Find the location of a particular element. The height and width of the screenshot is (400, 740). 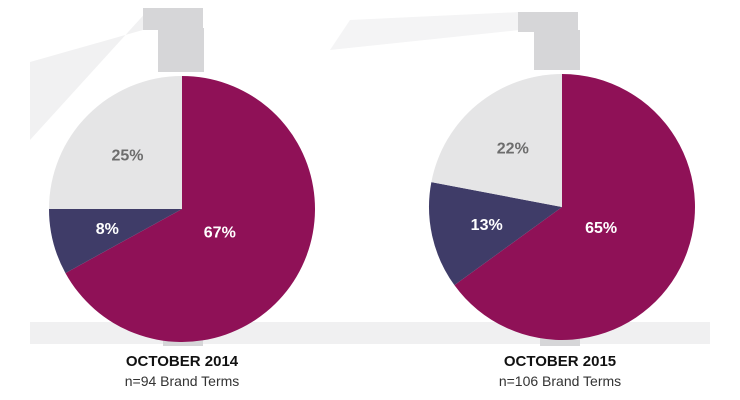

caption-sub-2014: n=94 Brand Terms is located at coordinates (182, 381).